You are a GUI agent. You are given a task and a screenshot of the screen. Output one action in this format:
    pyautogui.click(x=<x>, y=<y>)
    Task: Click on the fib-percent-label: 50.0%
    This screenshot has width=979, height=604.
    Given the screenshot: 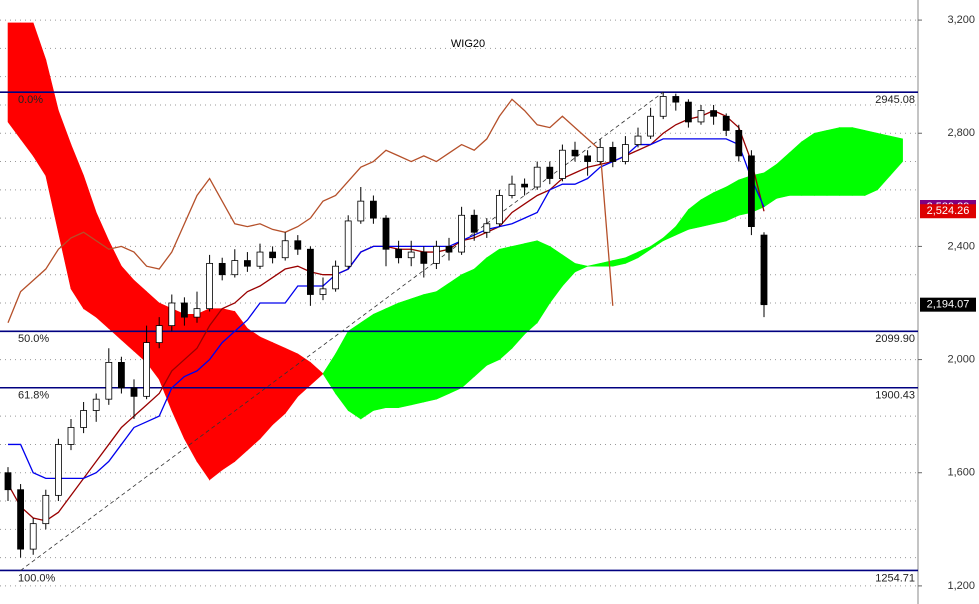 What is the action you would take?
    pyautogui.click(x=33, y=339)
    